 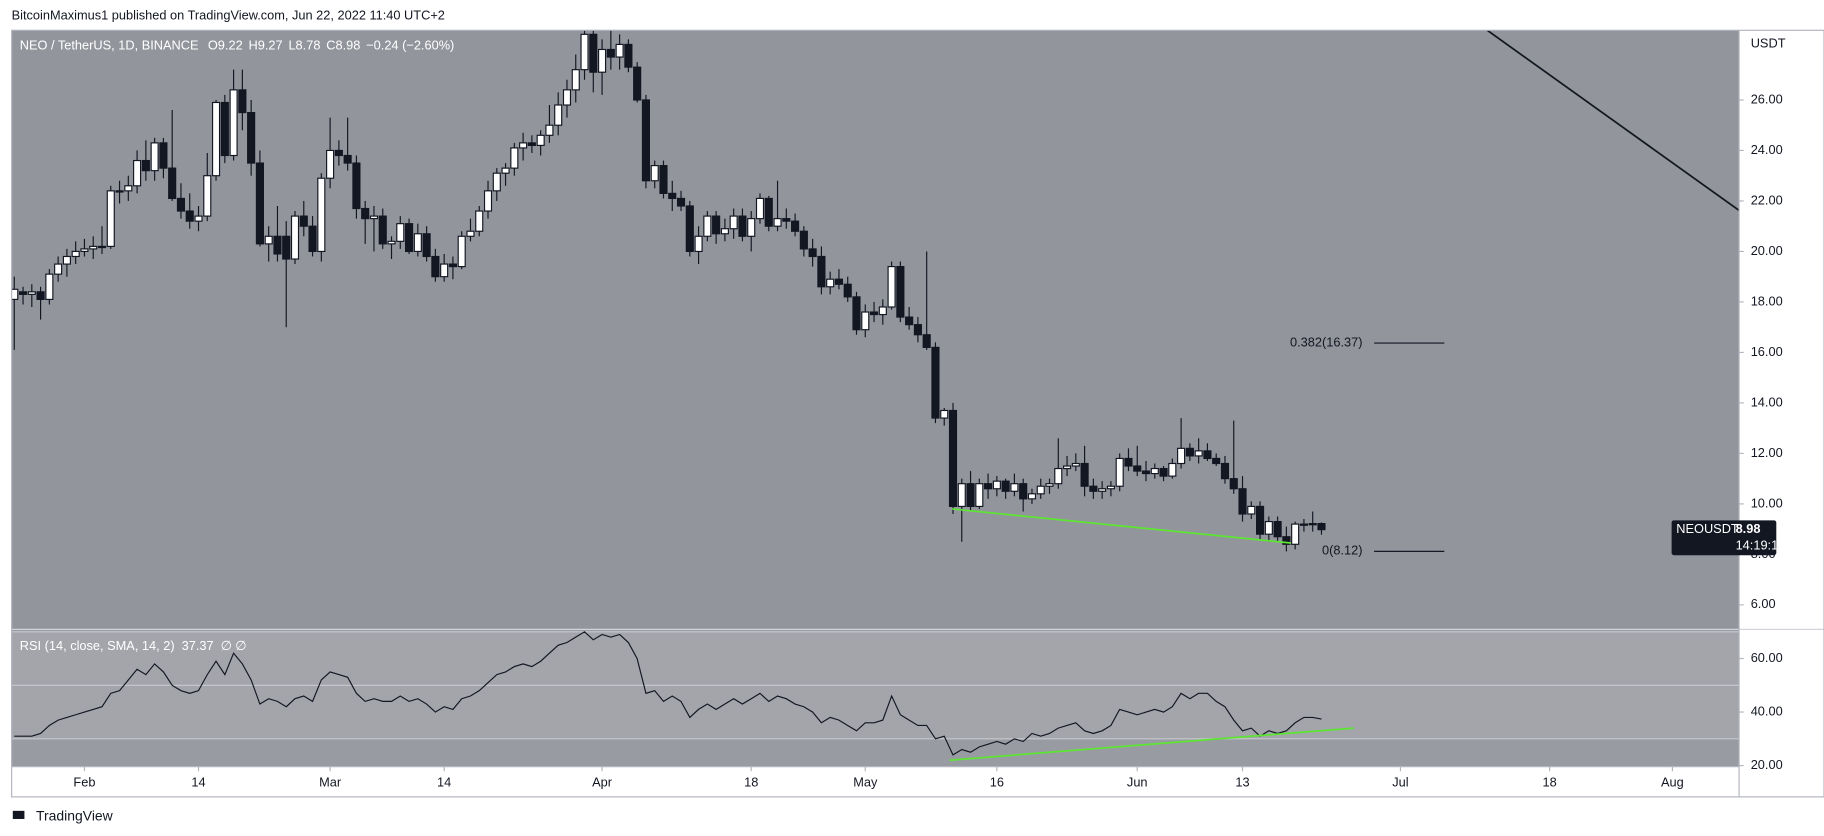 I want to click on x-tick-label: Apr, so click(x=602, y=781).